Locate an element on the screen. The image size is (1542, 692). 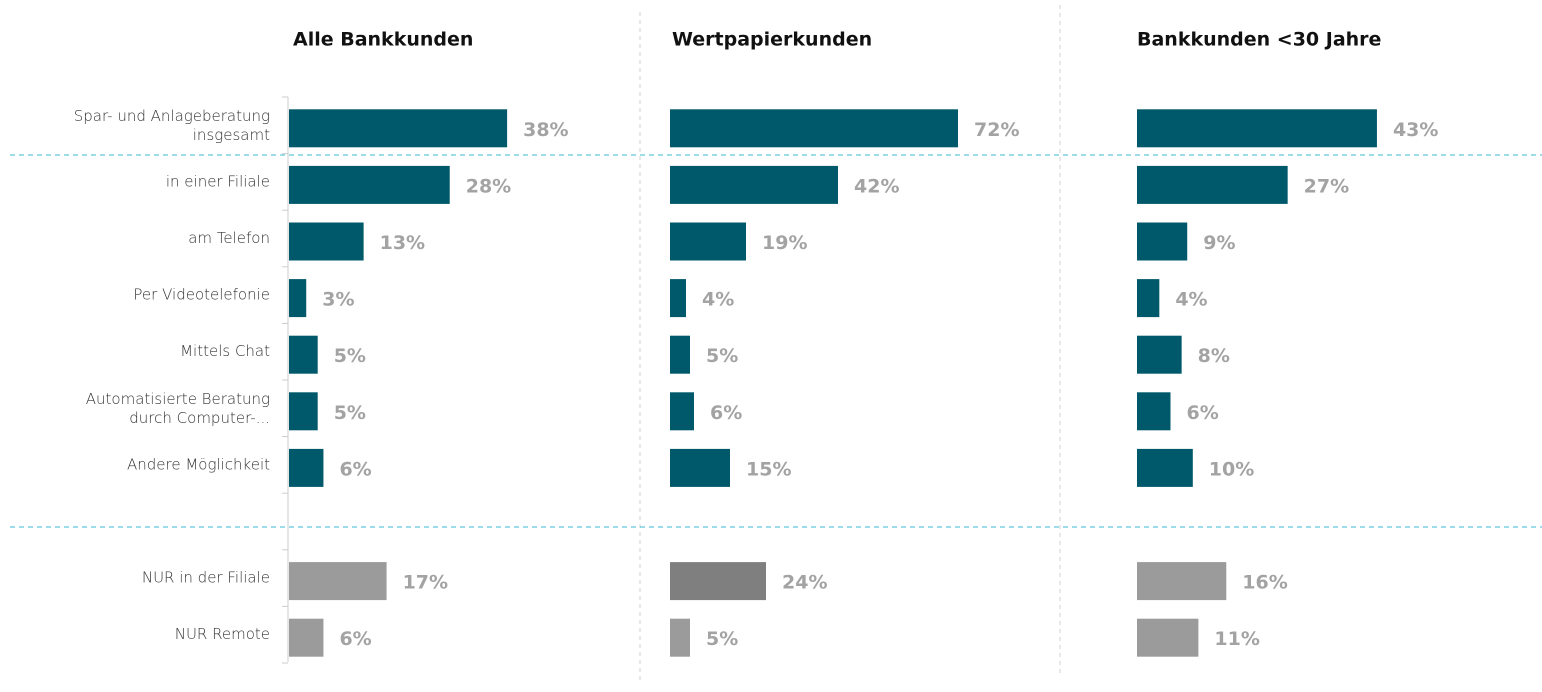
value-label: 17% is located at coordinates (425, 583).